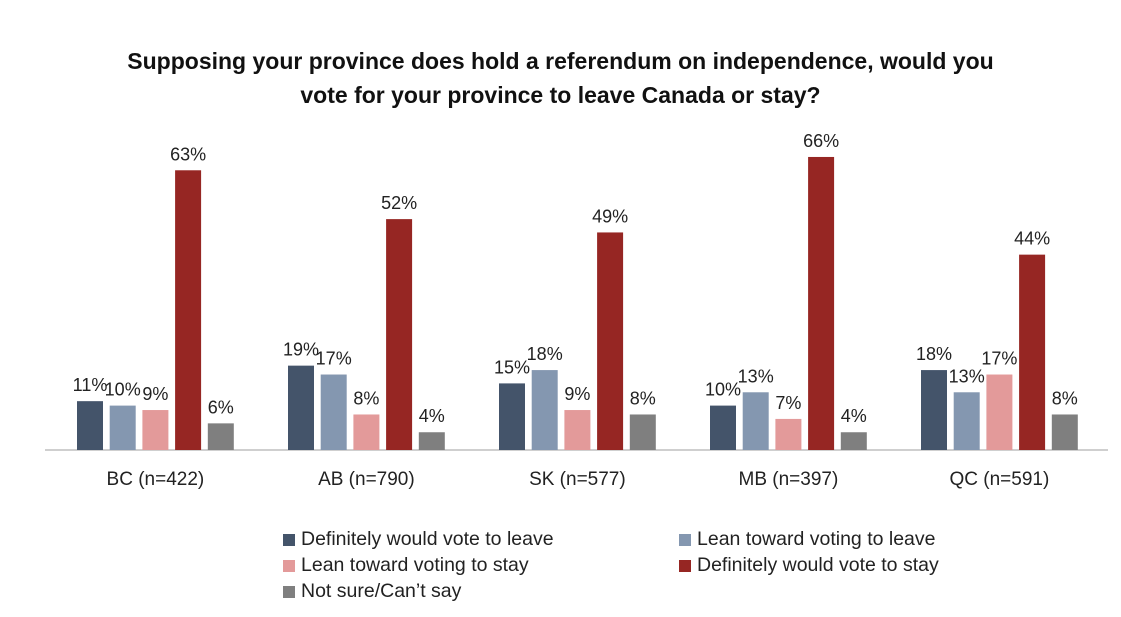  Describe the element at coordinates (188, 154) in the screenshot. I see `data-label: 63%` at that location.